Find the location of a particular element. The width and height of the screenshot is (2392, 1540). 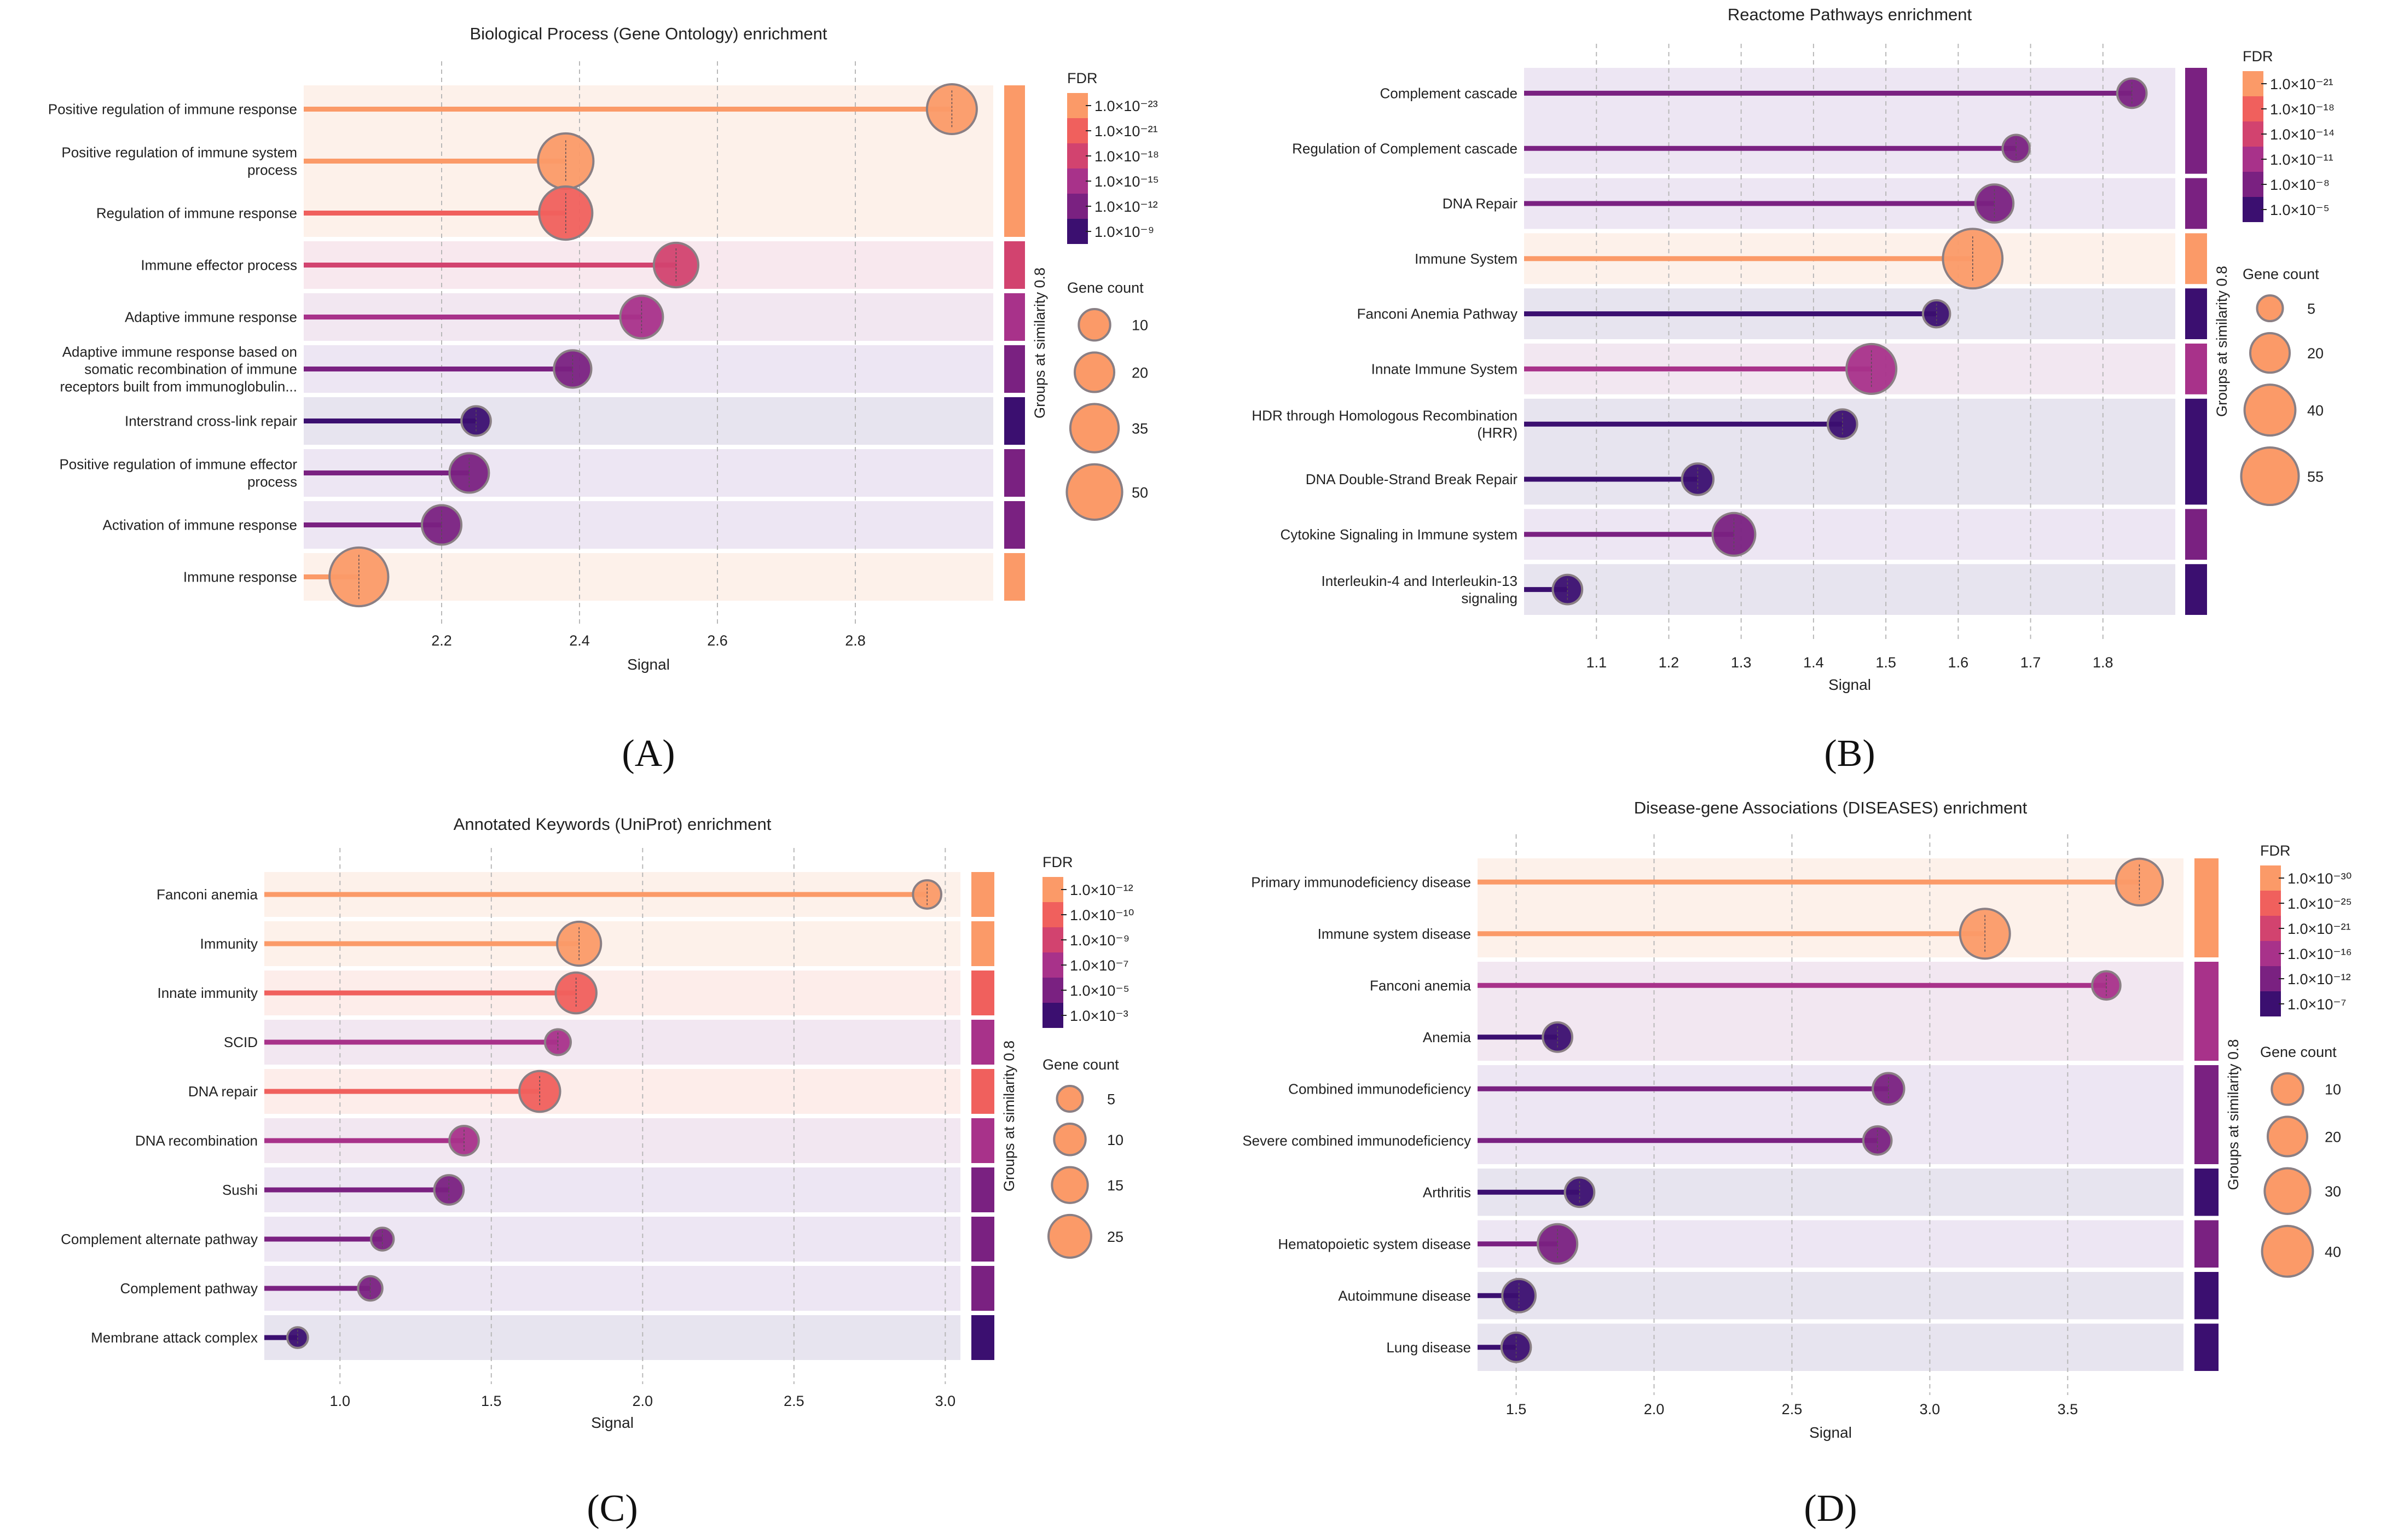

fdr-legend-label: 1.0×10⁻³⁰ is located at coordinates (2319, 878).